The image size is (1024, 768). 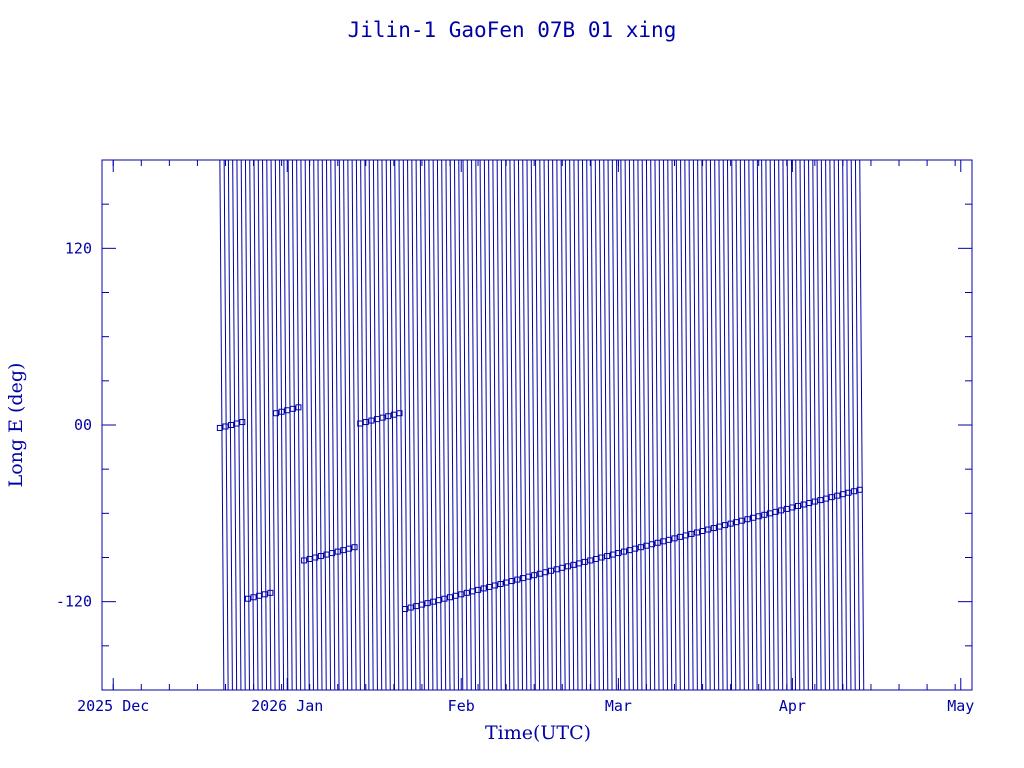 I want to click on x-tick-label: Feb, so click(x=461, y=706).